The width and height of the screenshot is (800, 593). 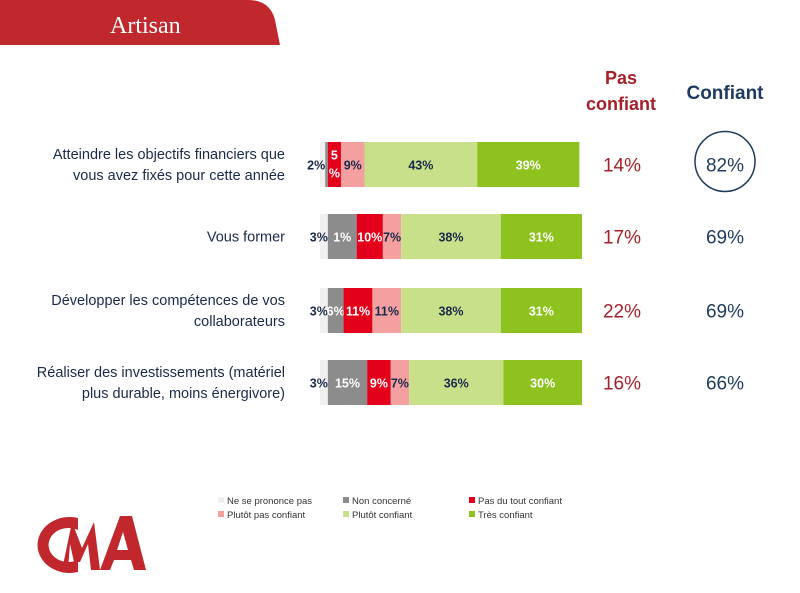 What do you see at coordinates (169, 155) in the screenshot?
I see `category-label: Atteindre les objectifs financiers que` at bounding box center [169, 155].